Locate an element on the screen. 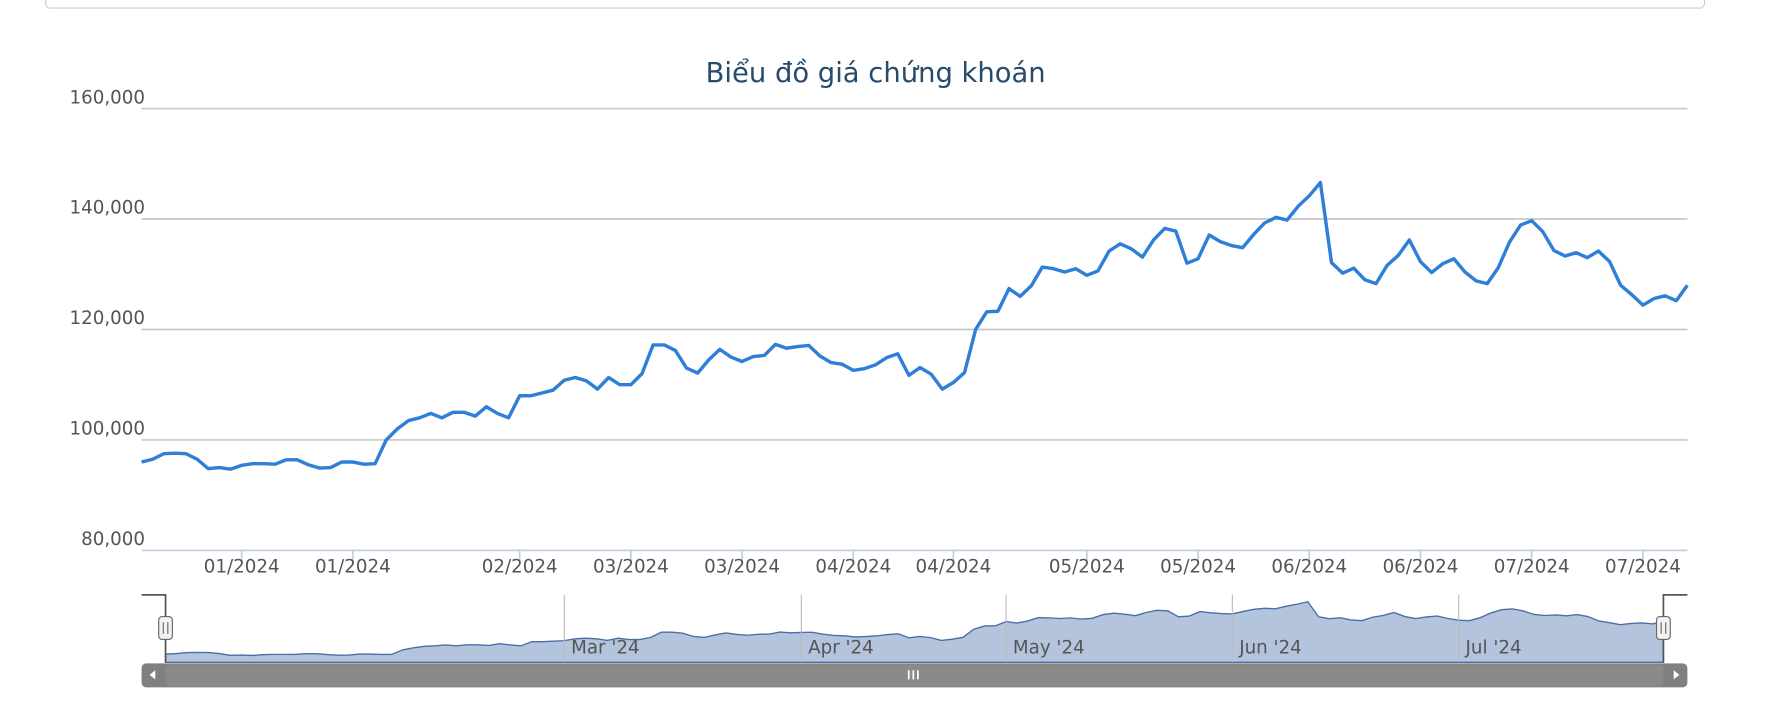 The width and height of the screenshot is (1781, 724). top-panel is located at coordinates (875, 4).